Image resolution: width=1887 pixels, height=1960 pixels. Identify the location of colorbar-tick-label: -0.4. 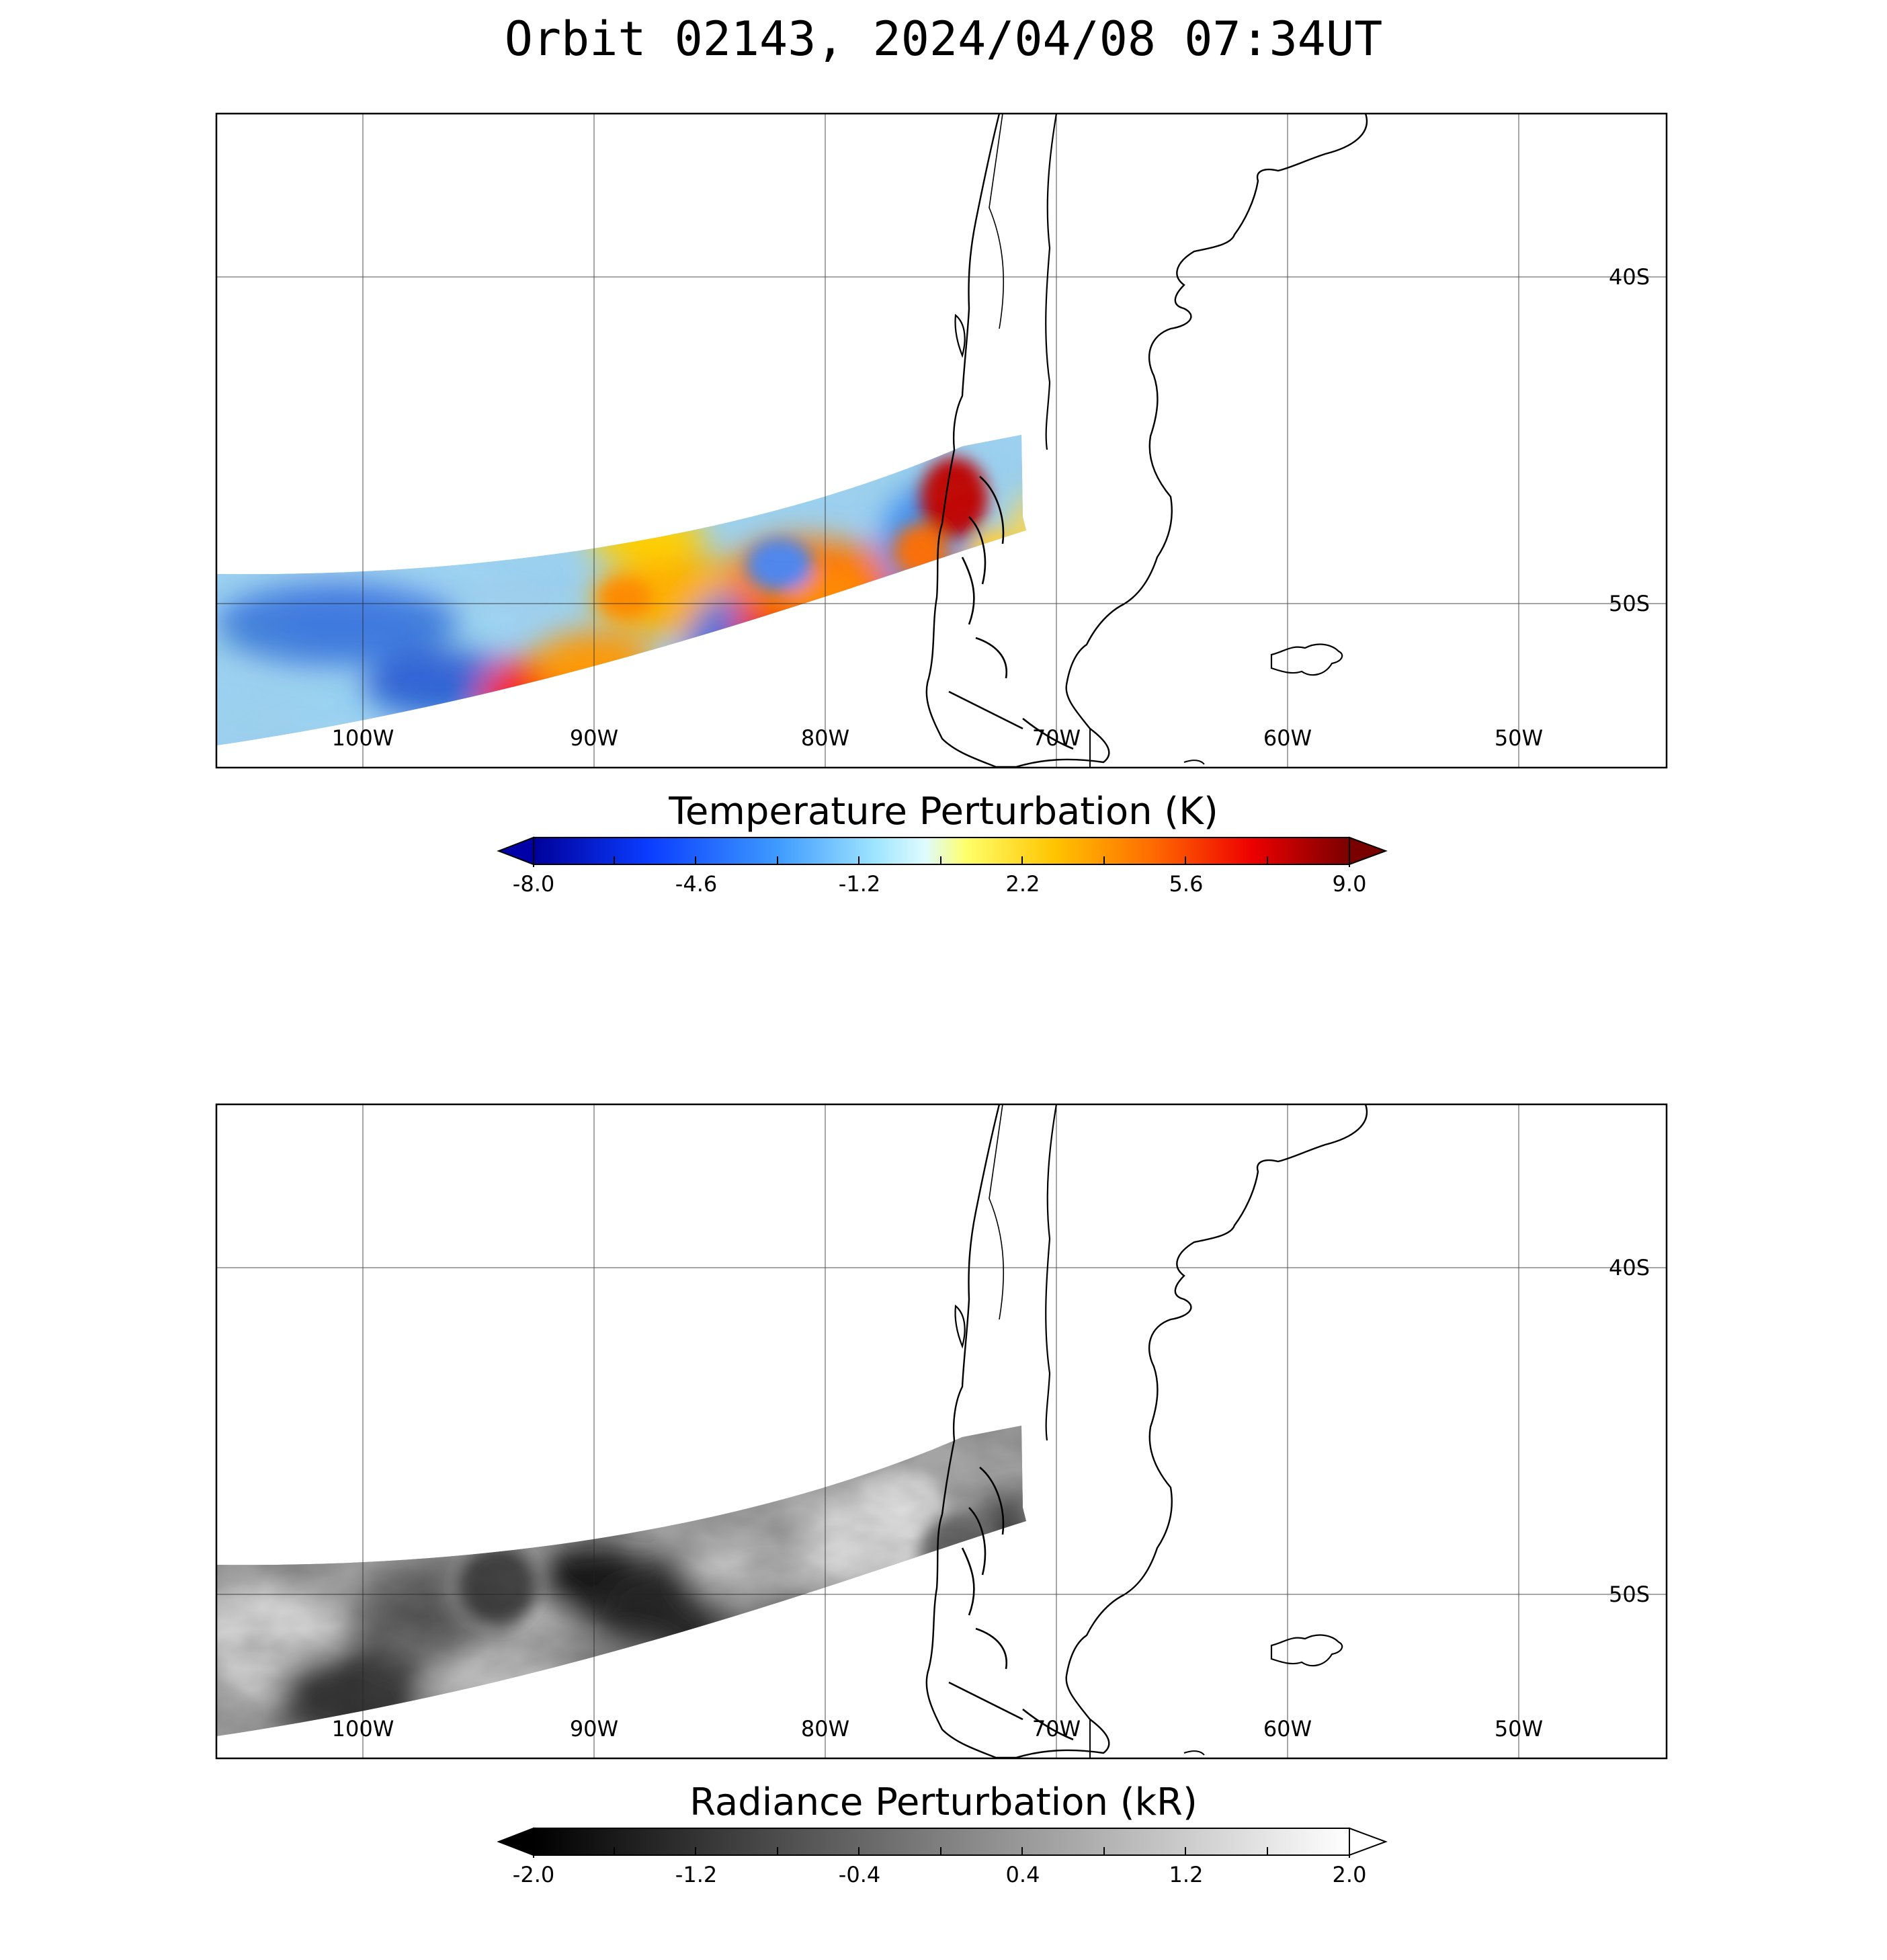
(860, 1874).